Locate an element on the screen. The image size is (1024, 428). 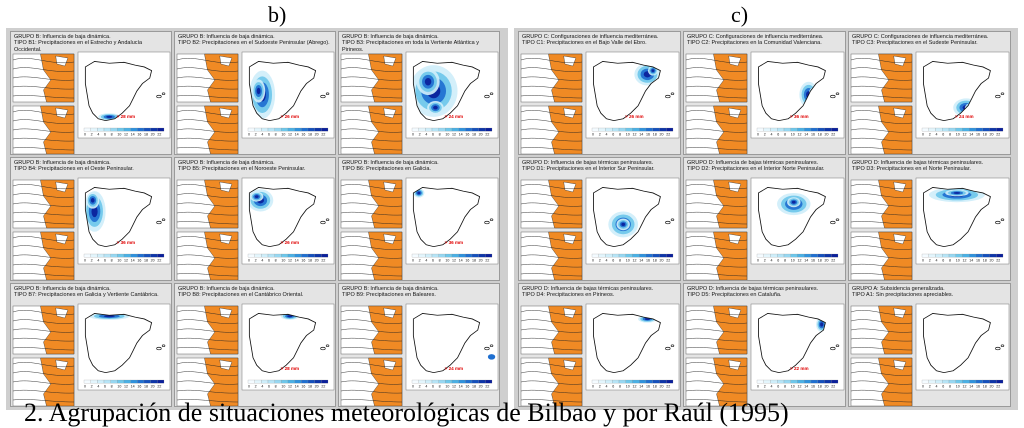
panel-graphics: > 28 mm 0 2 4 6 8 10 12 14 16 18 20 22 is located at coordinates (91, 102).